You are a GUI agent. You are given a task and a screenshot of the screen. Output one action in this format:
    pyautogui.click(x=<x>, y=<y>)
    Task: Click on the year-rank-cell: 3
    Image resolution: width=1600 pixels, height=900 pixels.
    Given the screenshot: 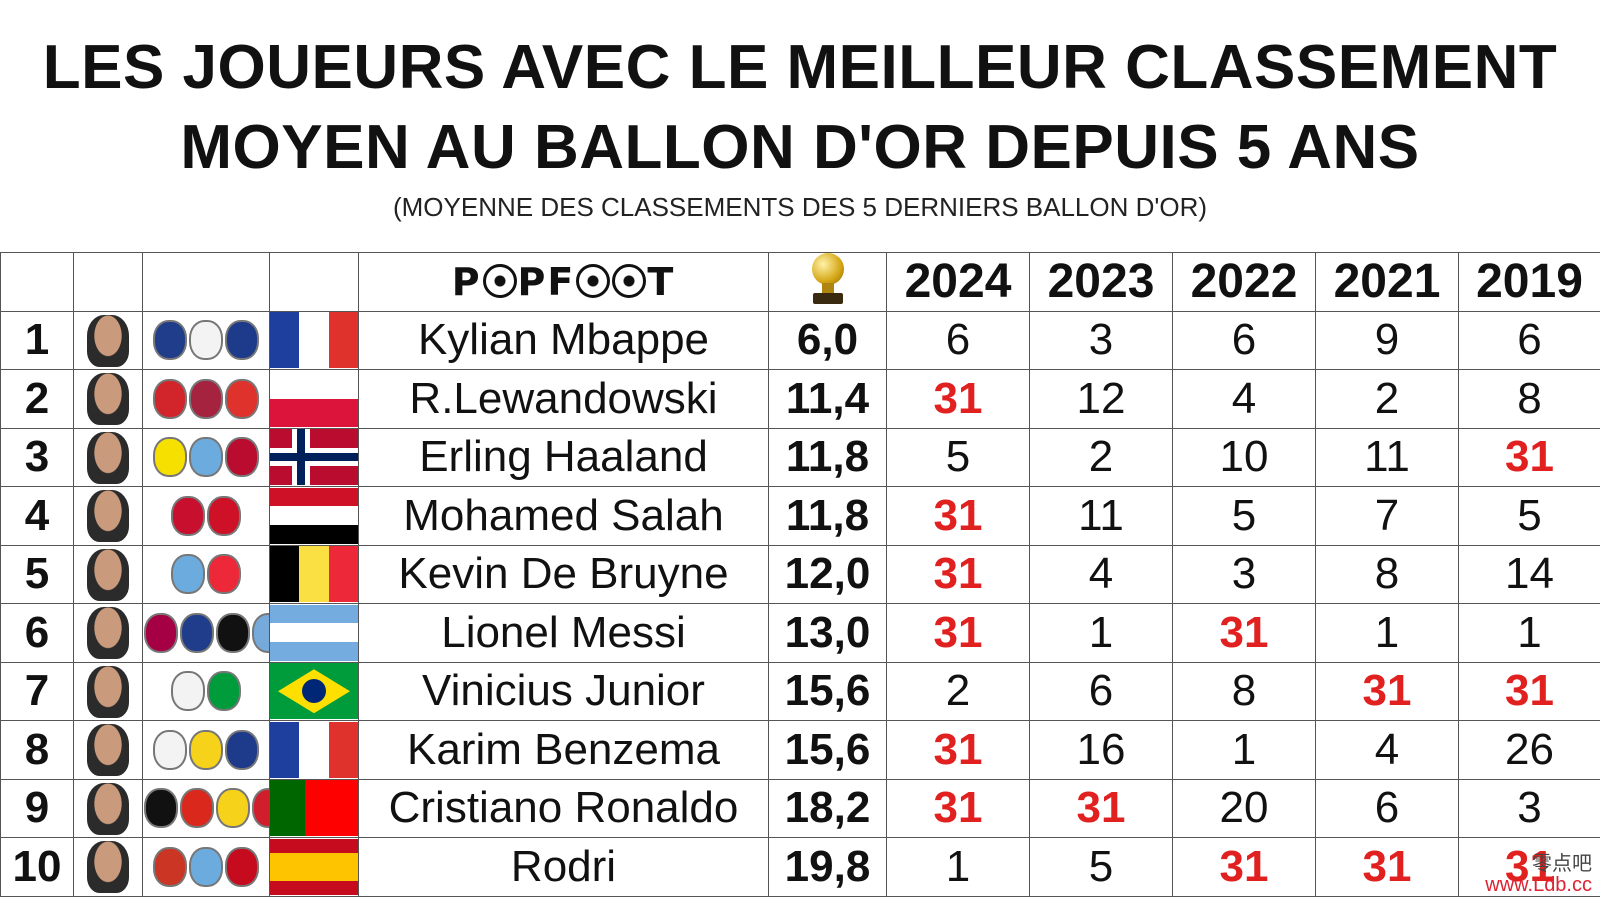 What is the action you would take?
    pyautogui.click(x=1529, y=808)
    